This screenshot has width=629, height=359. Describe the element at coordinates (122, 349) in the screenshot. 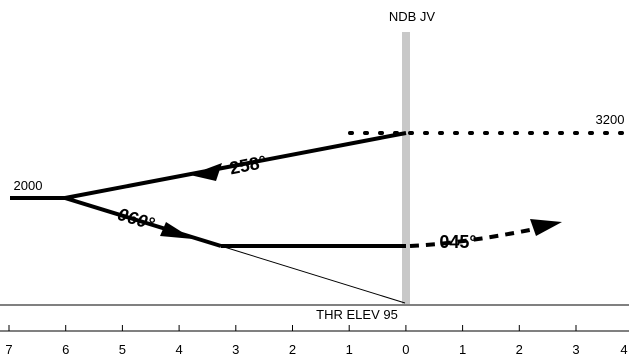

I see `scale-tick-label: 5` at that location.